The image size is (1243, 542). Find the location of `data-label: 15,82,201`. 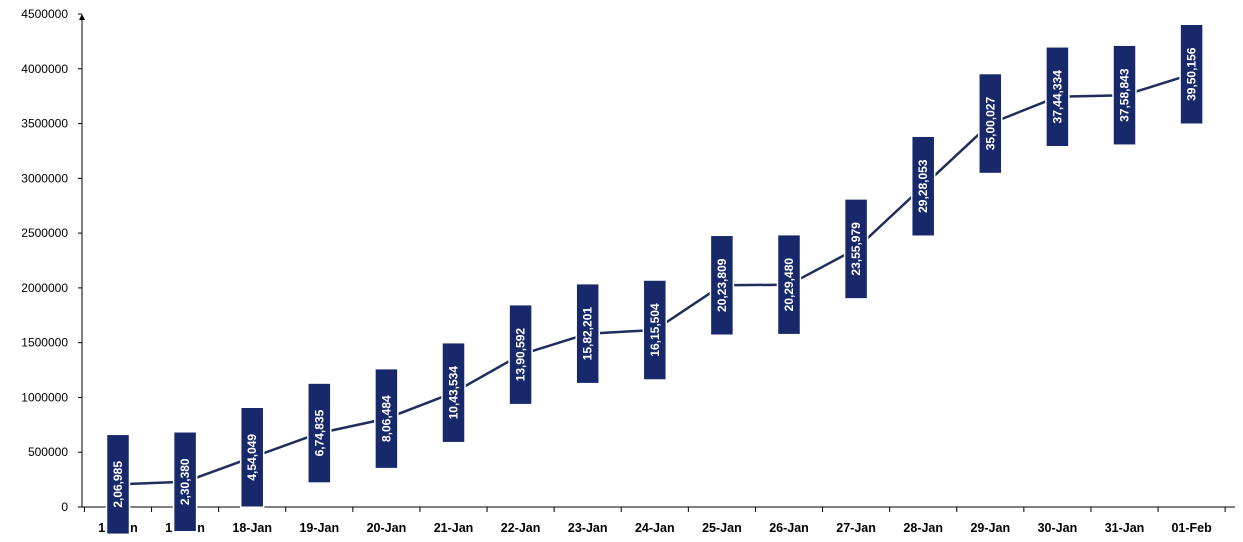

data-label: 15,82,201 is located at coordinates (587, 333).